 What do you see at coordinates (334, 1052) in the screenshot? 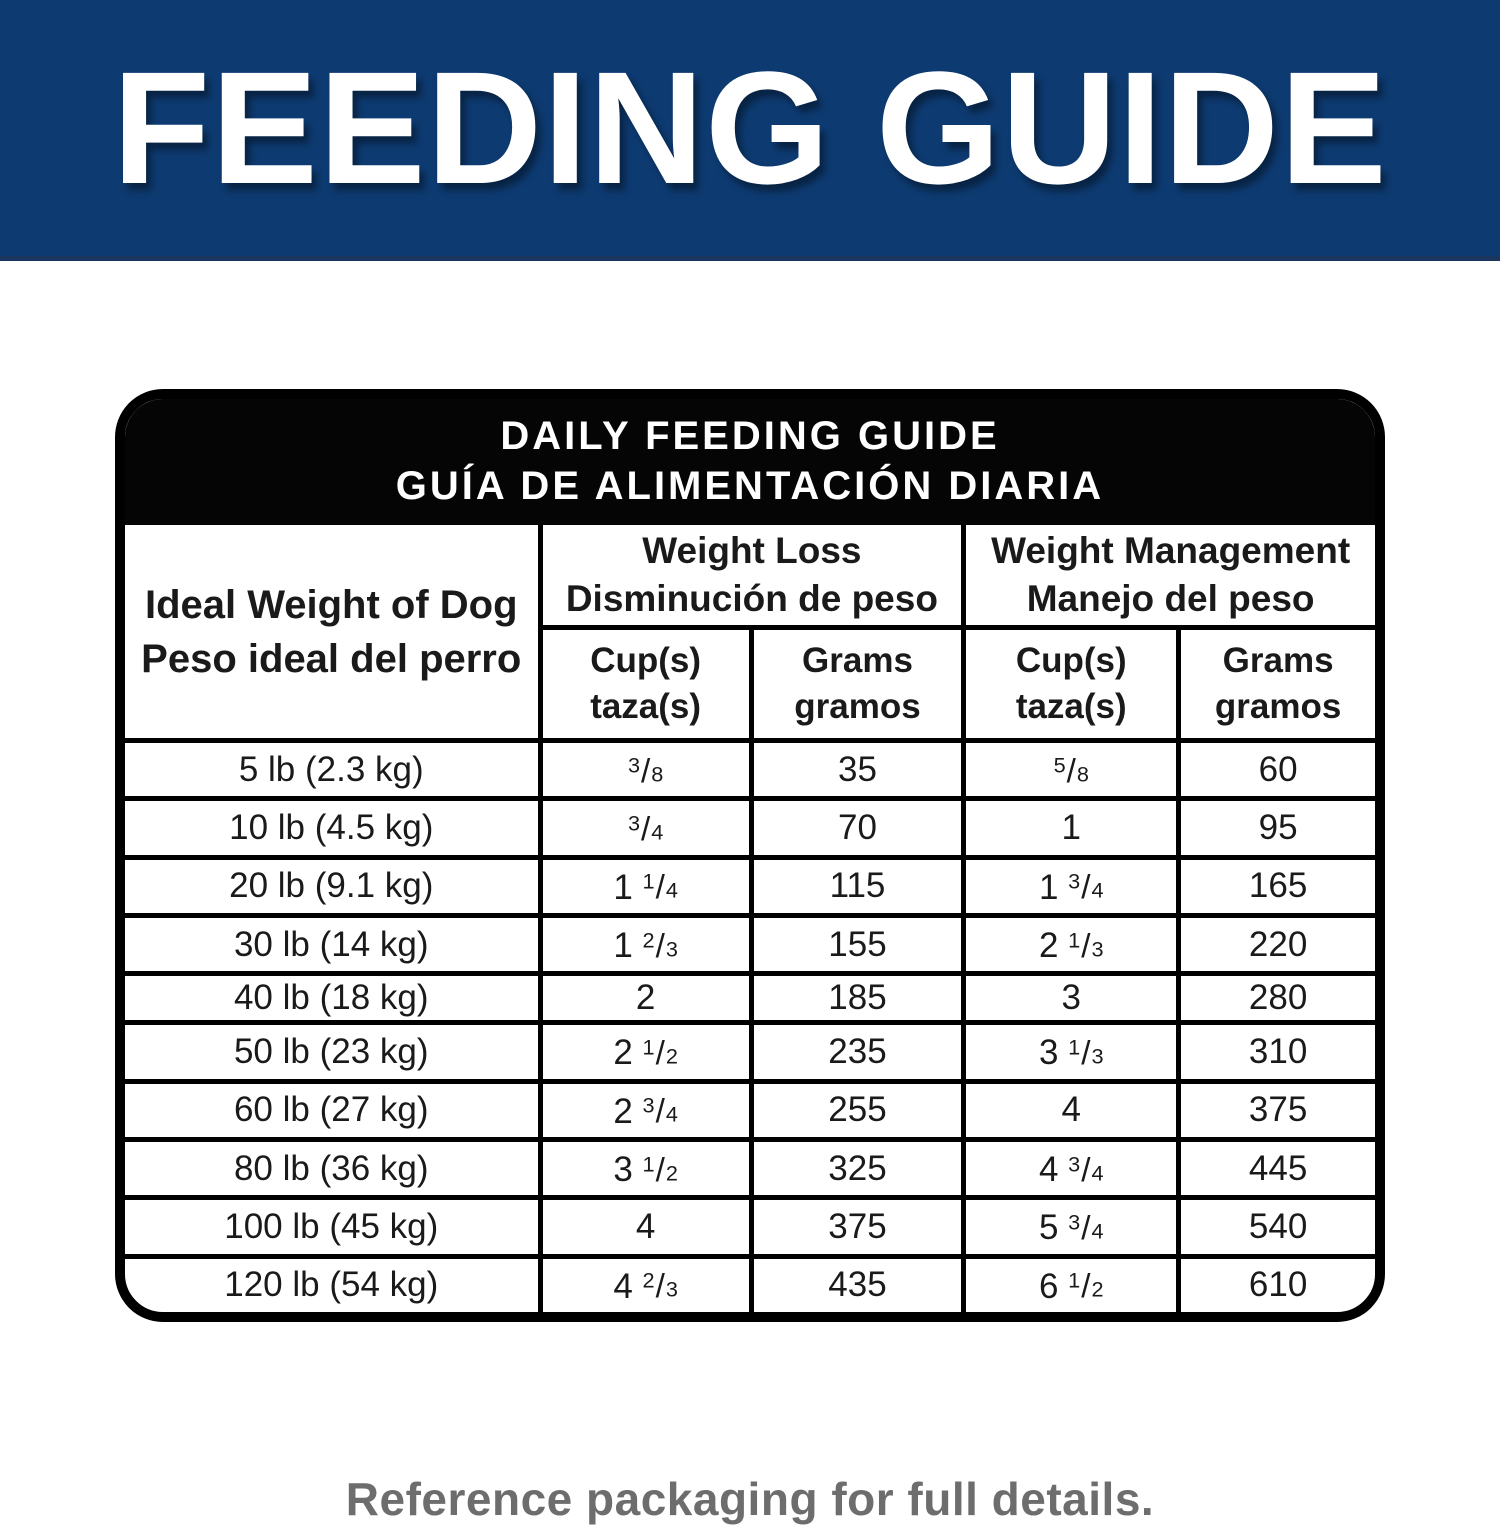
I see `weight-cell: 50 lb (23 kg)` at bounding box center [334, 1052].